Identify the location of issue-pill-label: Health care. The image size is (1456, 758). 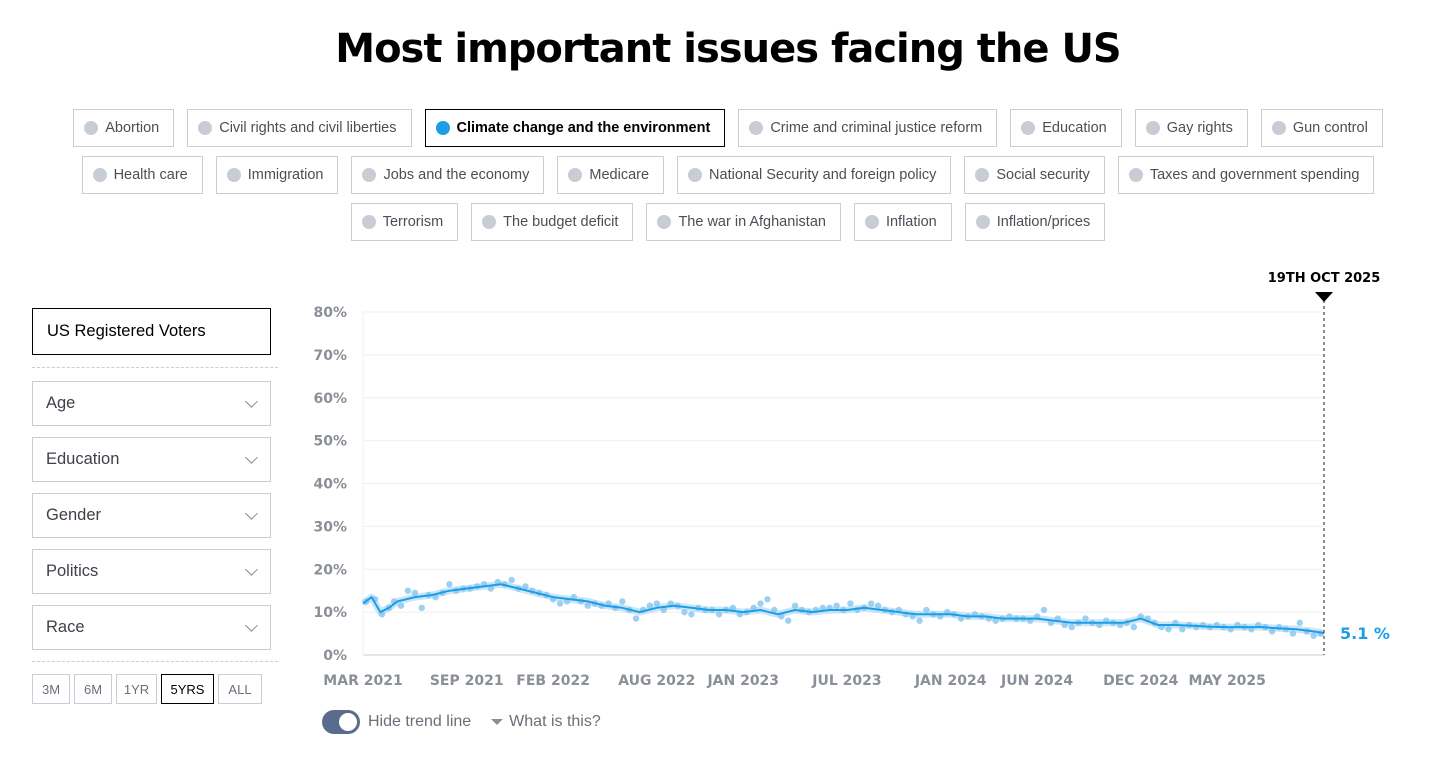
(150, 175).